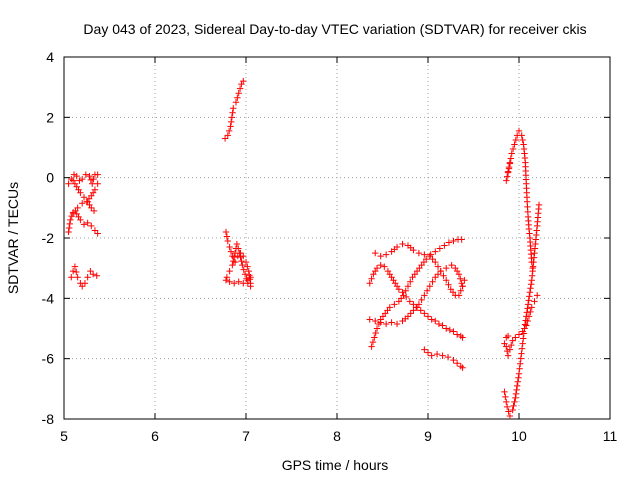 The width and height of the screenshot is (640, 480). Describe the element at coordinates (13, 238) in the screenshot. I see `y-axis-label: SDTVAR / TECUs` at that location.